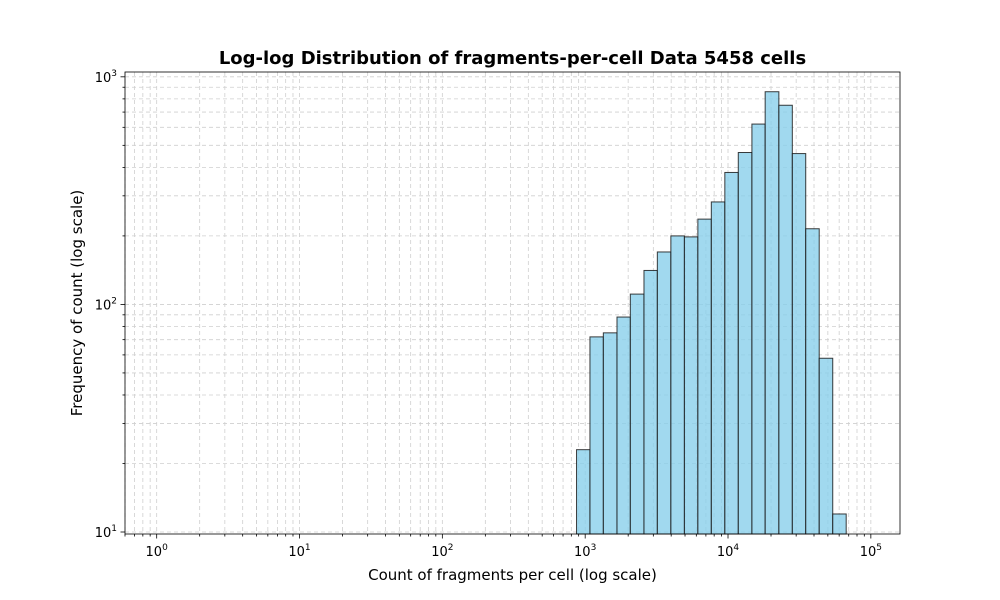  What do you see at coordinates (106, 532) in the screenshot?
I see `y-tick-label: 10¹` at bounding box center [106, 532].